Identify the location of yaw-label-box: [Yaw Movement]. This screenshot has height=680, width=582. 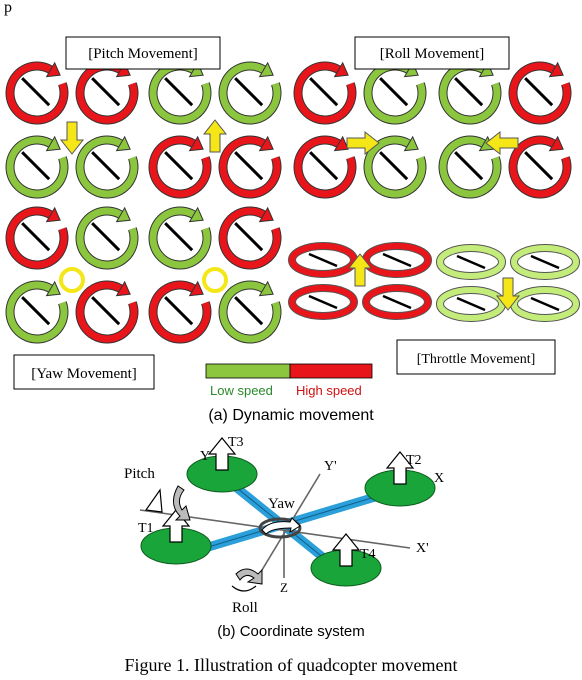
(84, 372).